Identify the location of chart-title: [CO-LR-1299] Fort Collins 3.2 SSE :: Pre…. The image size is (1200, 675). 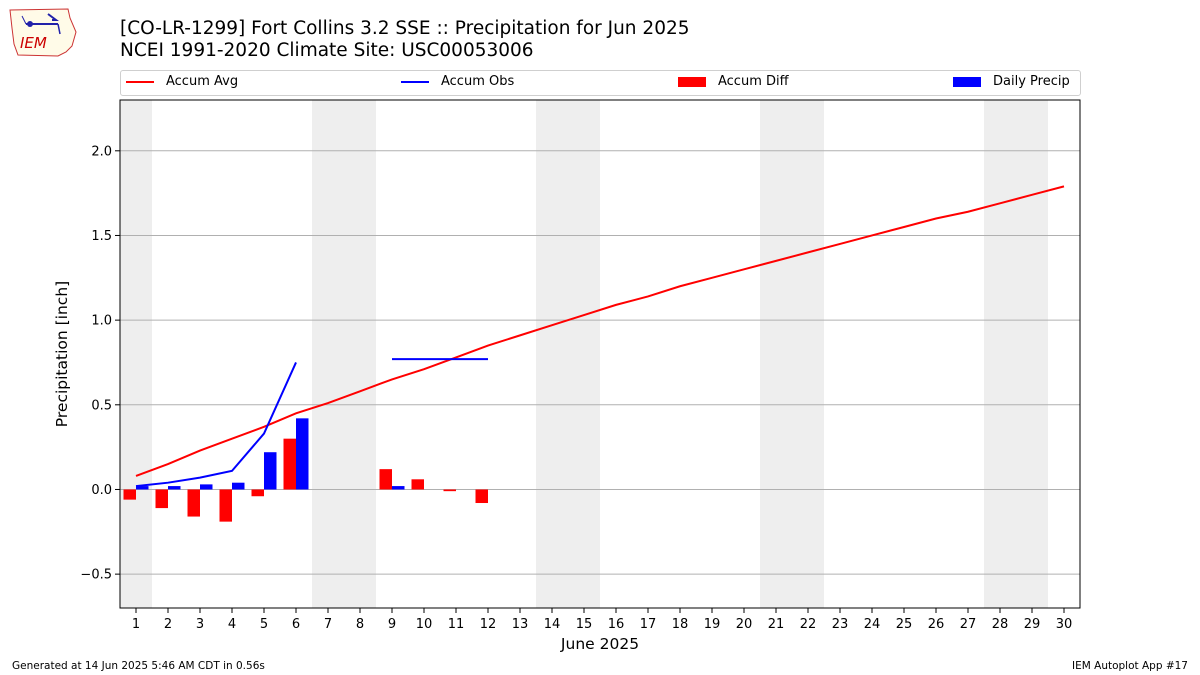
(405, 28).